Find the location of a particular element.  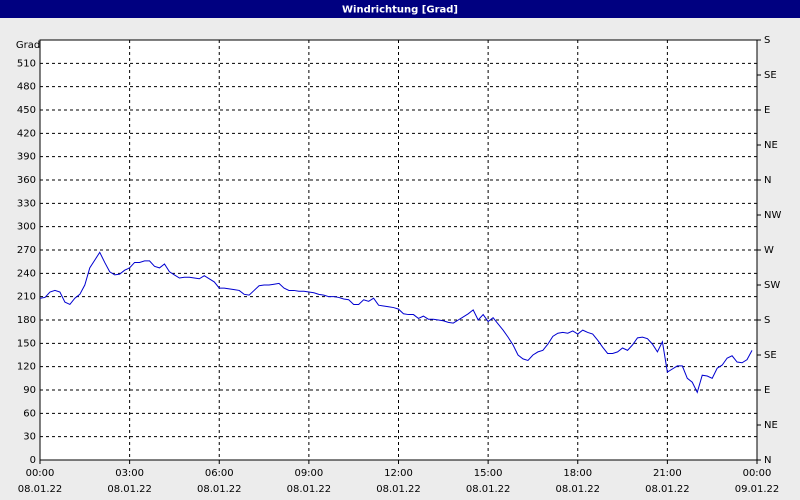

x-tick-label: 03:00 is located at coordinates (129, 473).